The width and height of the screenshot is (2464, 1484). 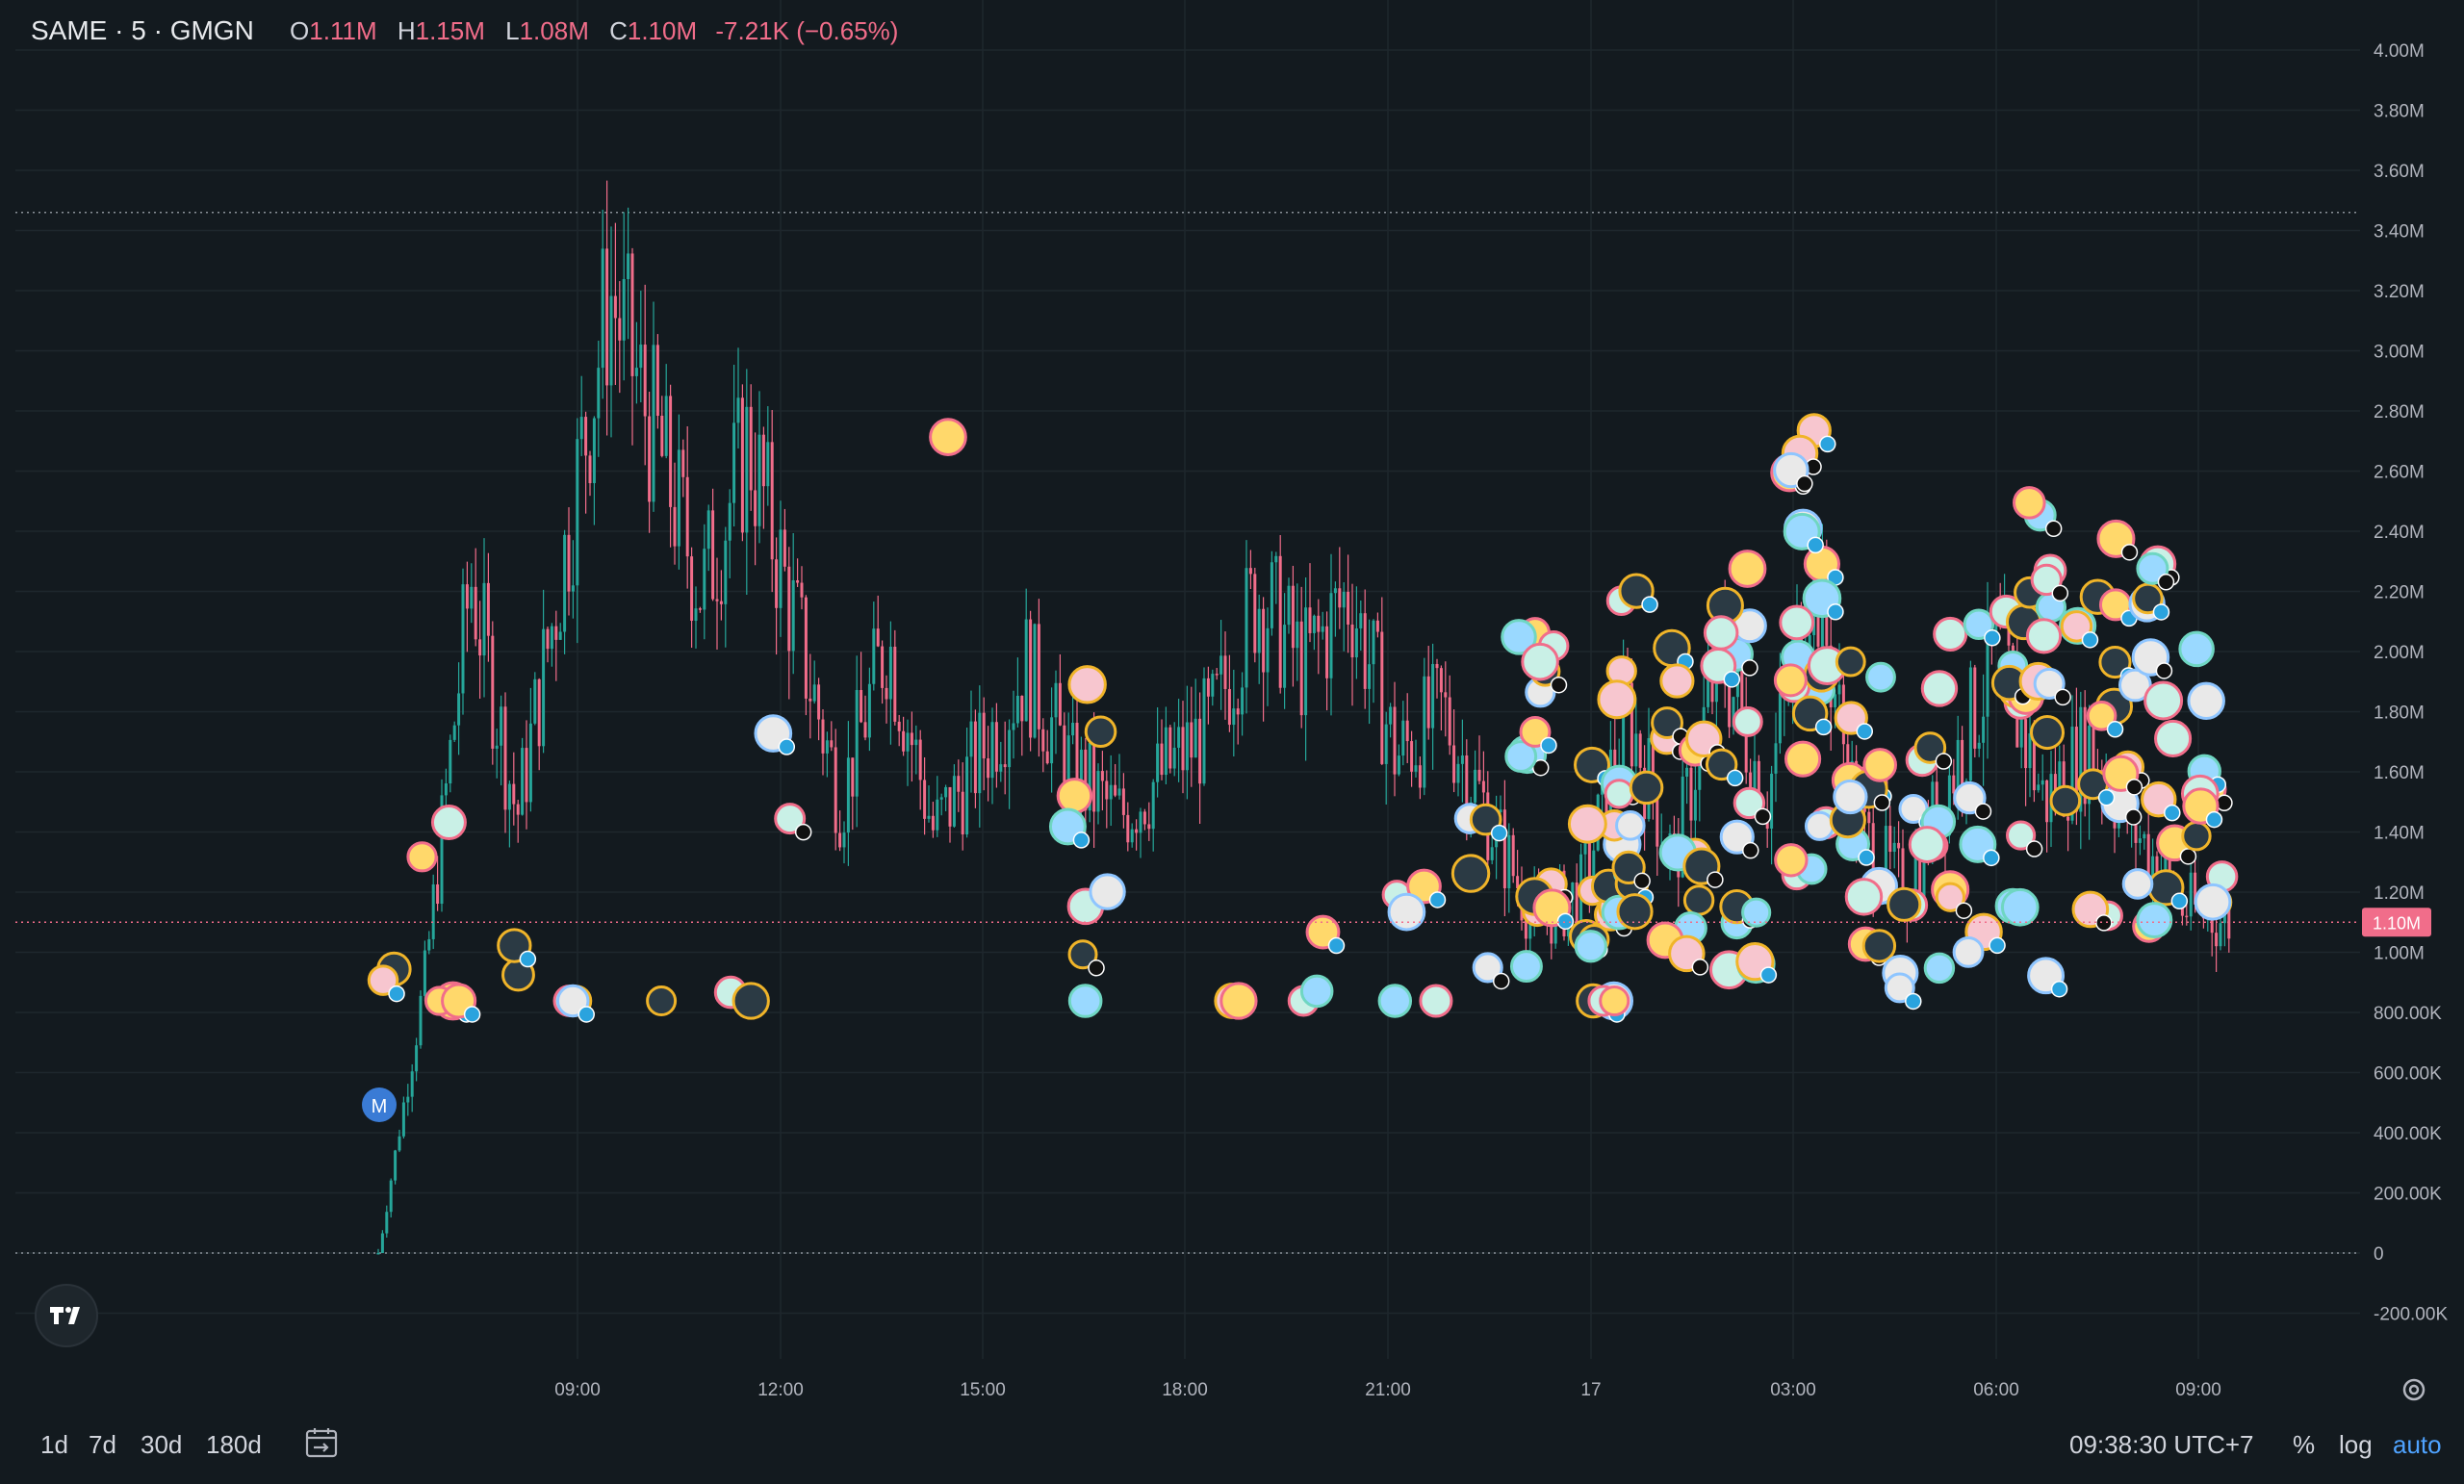 I want to click on y-tick-label: 400.00K, so click(x=2408, y=1134).